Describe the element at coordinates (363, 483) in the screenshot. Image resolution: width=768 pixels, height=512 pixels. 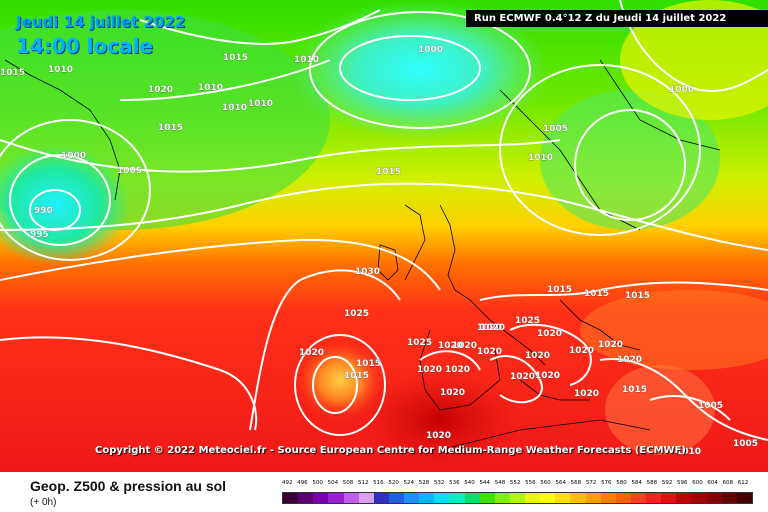
I see `color-scale-value: 512` at that location.